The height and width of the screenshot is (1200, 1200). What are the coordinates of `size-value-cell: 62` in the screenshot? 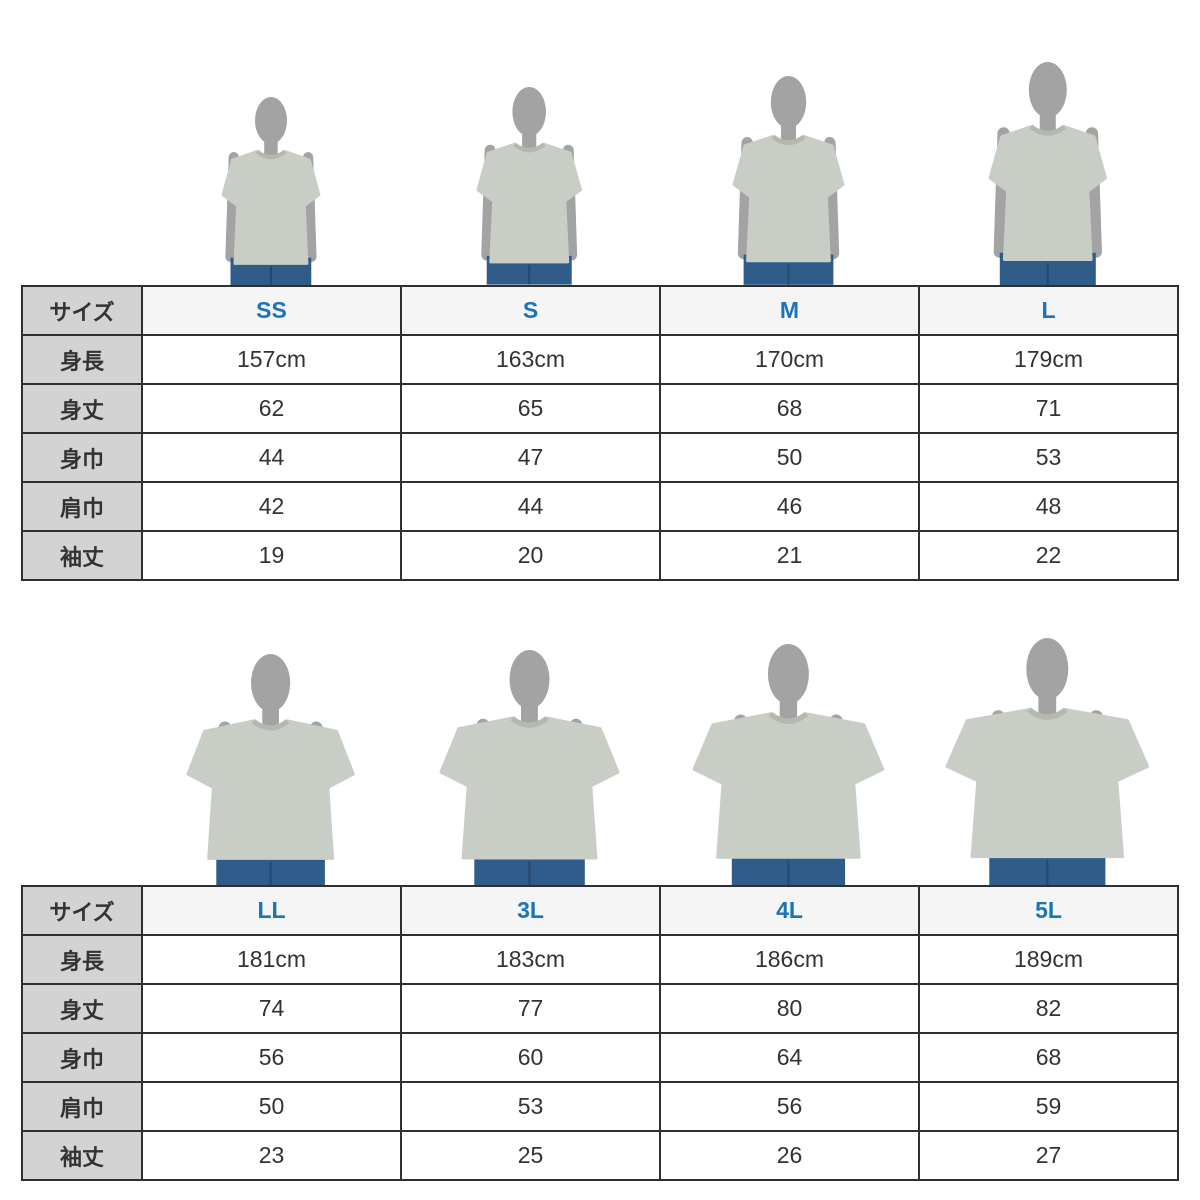 It's located at (271, 408).